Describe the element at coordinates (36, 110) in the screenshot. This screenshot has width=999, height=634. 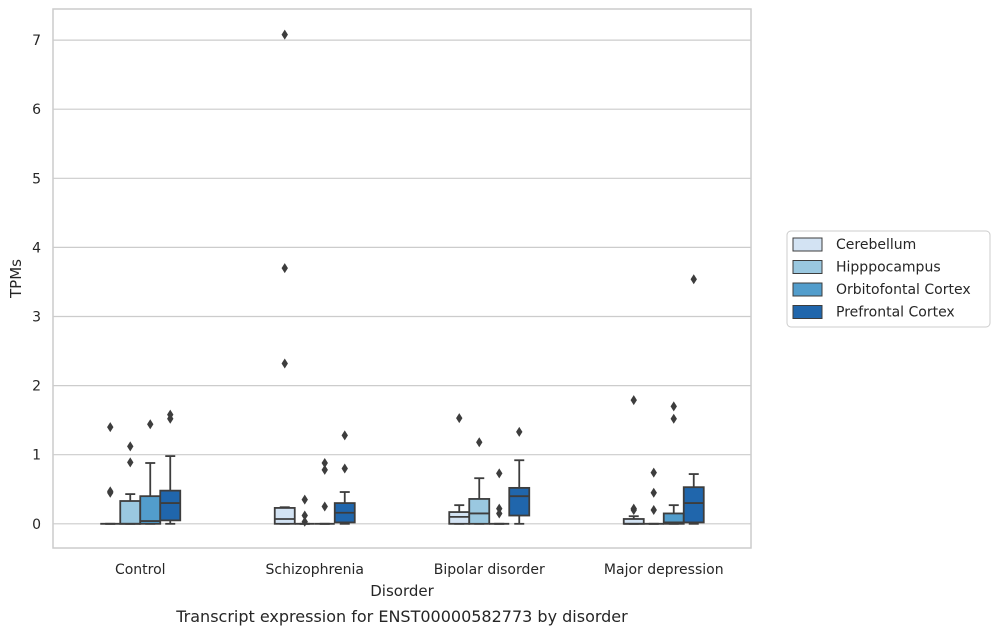
I see `y-tick-label: 6` at that location.